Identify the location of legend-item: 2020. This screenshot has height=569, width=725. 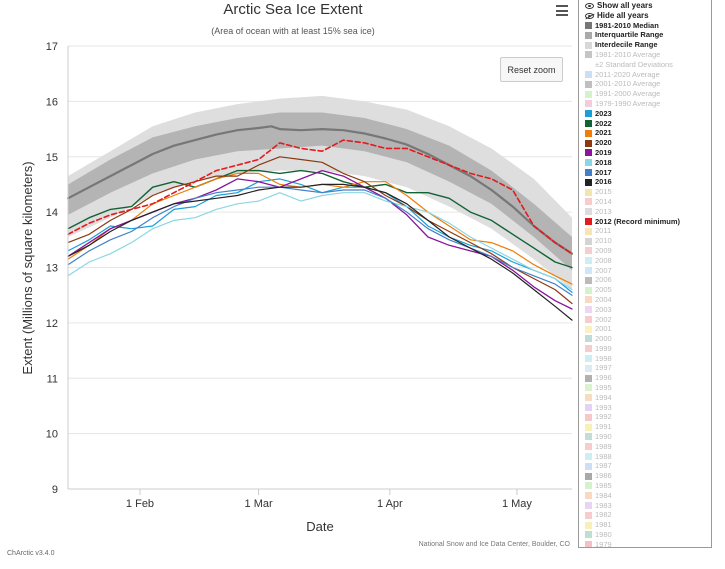
(648, 143).